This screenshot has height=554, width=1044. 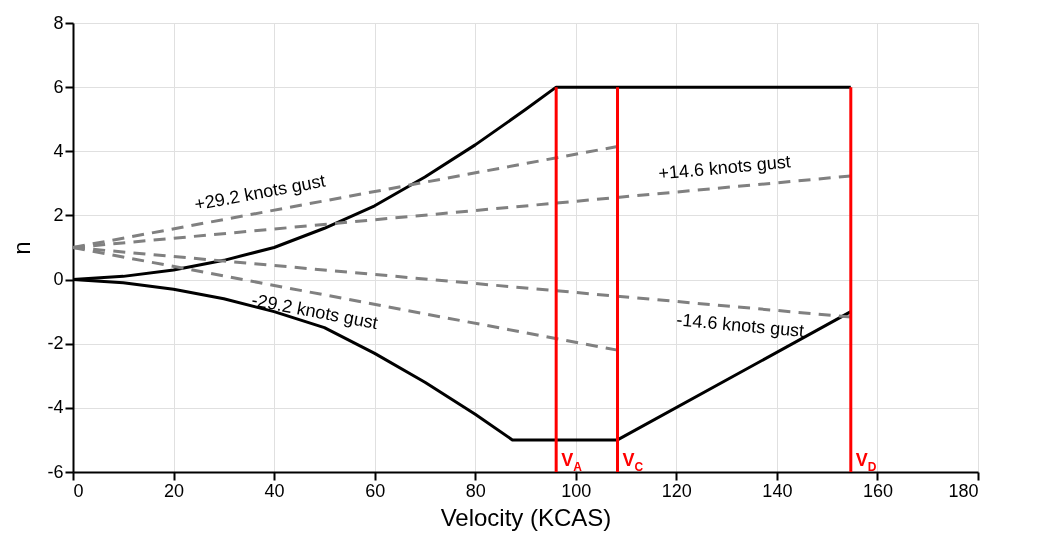 What do you see at coordinates (877, 490) in the screenshot?
I see `x-tick-label: 160` at bounding box center [877, 490].